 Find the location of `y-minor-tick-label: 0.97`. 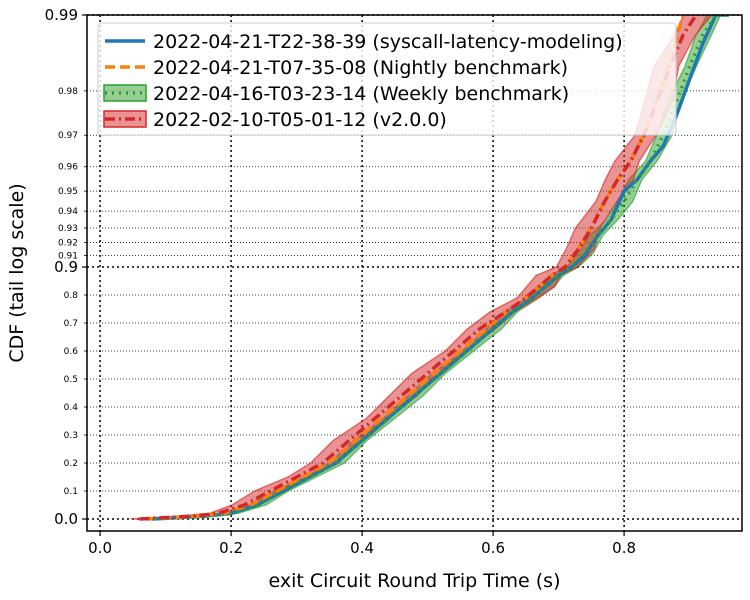

y-minor-tick-label: 0.97 is located at coordinates (68, 136).